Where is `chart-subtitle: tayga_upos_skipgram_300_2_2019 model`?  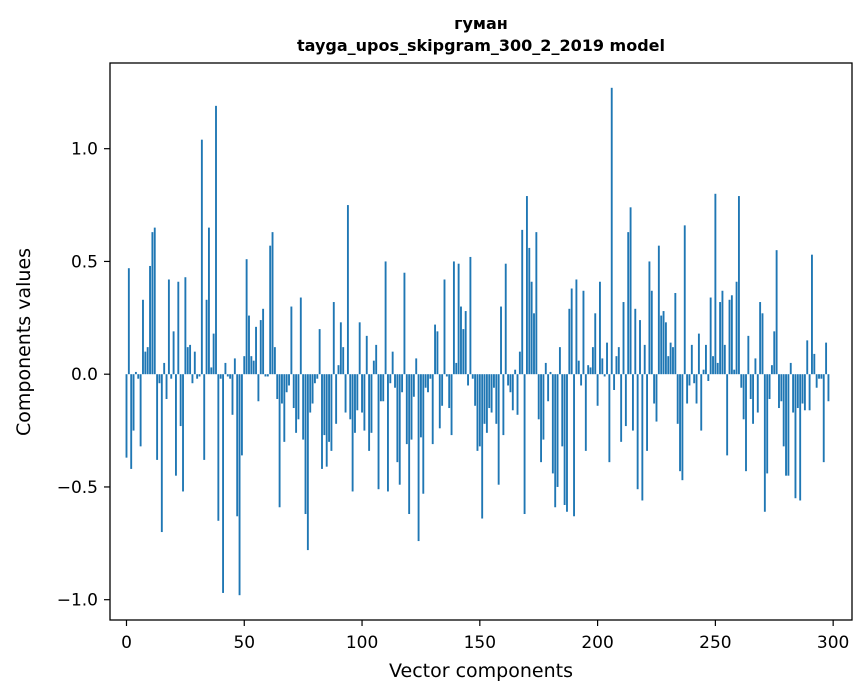
chart-subtitle: tayga_upos_skipgram_300_2_2019 model is located at coordinates (481, 45).